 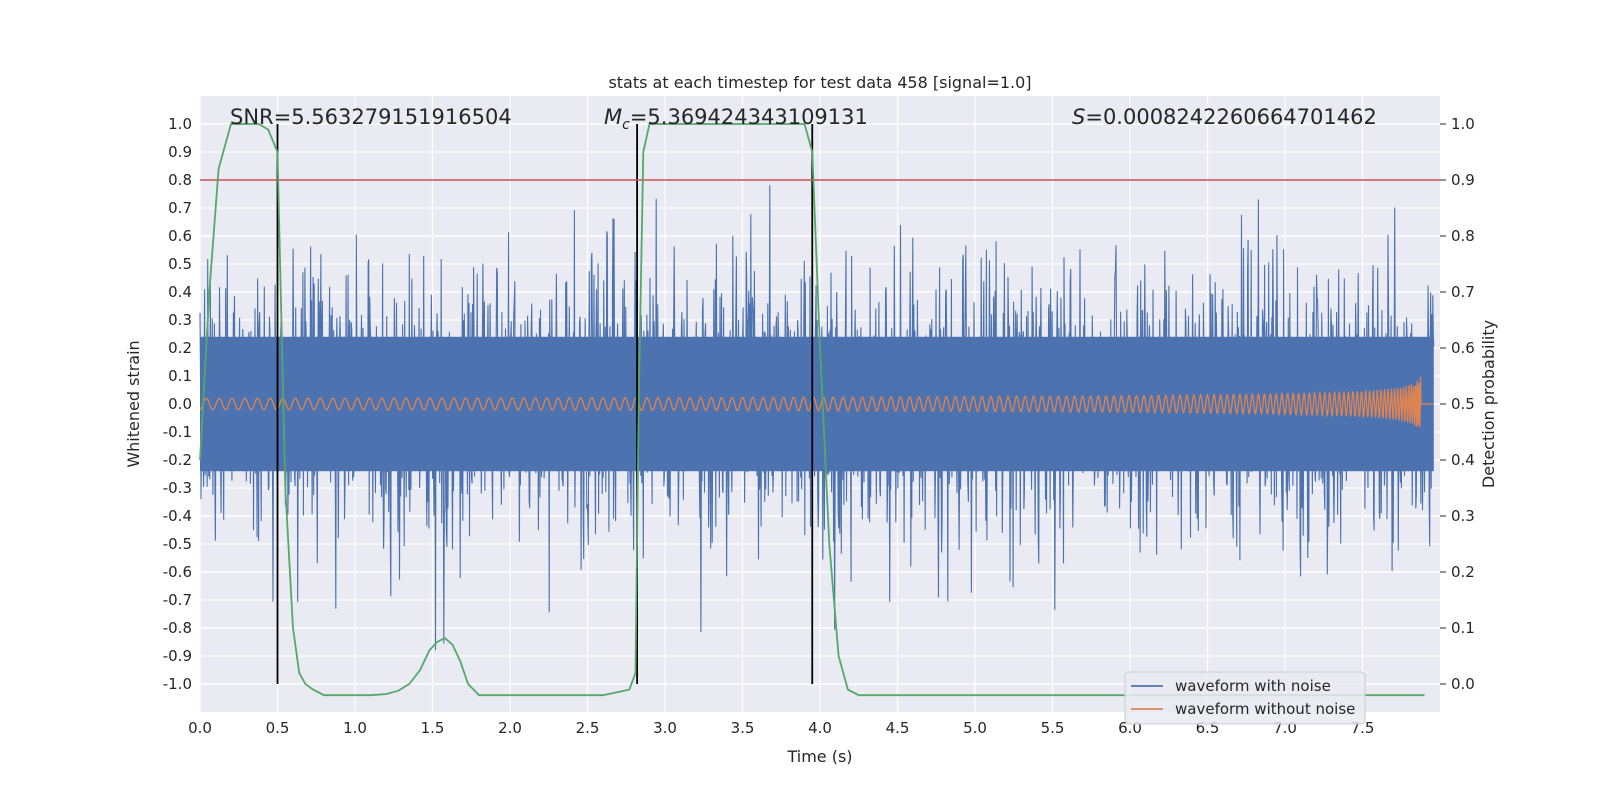 What do you see at coordinates (177, 432) in the screenshot?
I see `y-tick-label: -0.1` at bounding box center [177, 432].